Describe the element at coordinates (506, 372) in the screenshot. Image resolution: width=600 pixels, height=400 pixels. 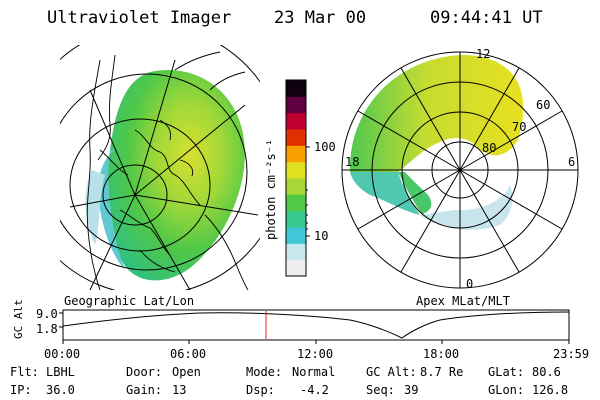
I see `glat-label: GLat:` at that location.